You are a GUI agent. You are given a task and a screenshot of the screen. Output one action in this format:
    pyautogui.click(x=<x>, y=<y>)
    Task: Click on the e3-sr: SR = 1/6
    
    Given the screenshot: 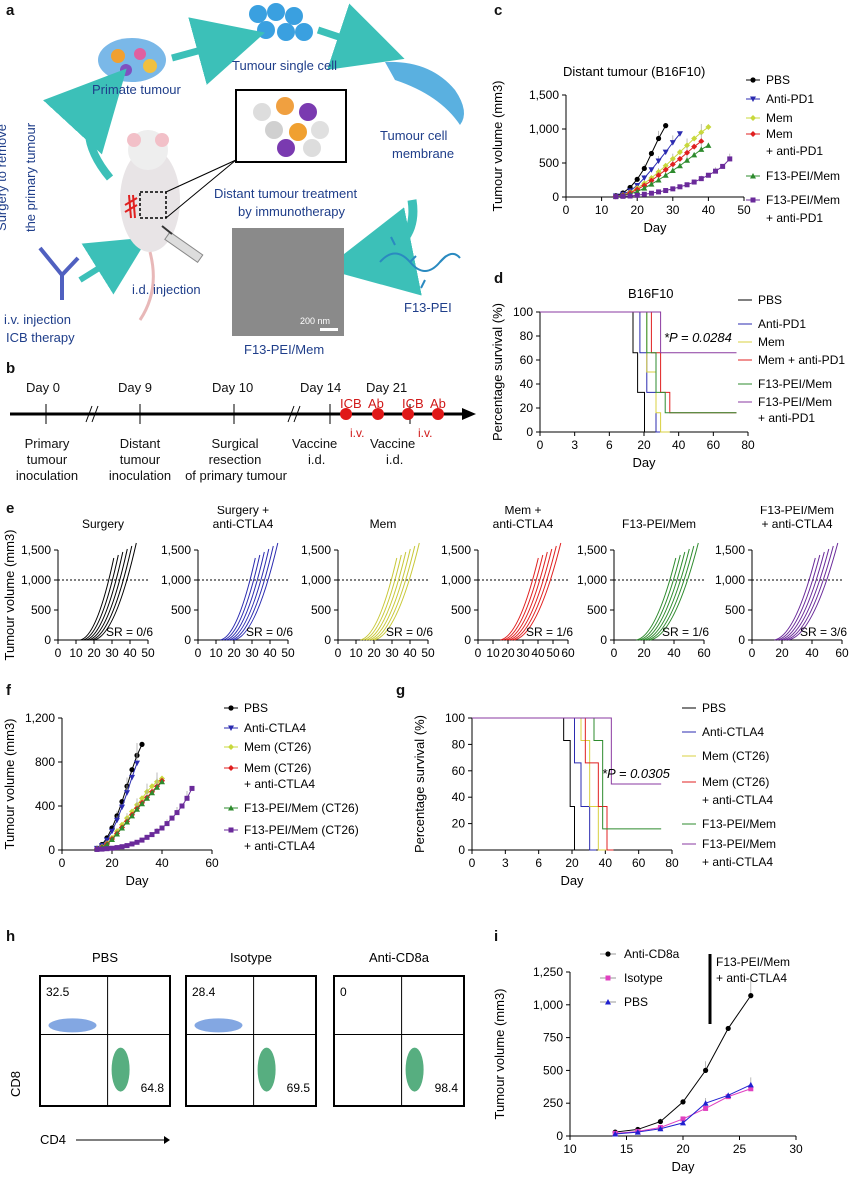 What is the action you would take?
    pyautogui.click(x=549, y=632)
    